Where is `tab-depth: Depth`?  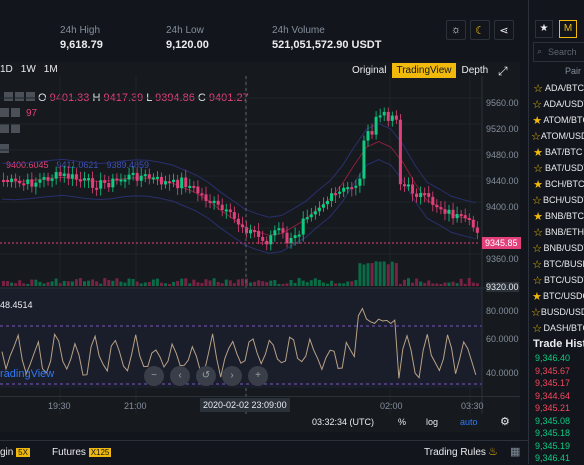 tab-depth: Depth is located at coordinates (475, 70).